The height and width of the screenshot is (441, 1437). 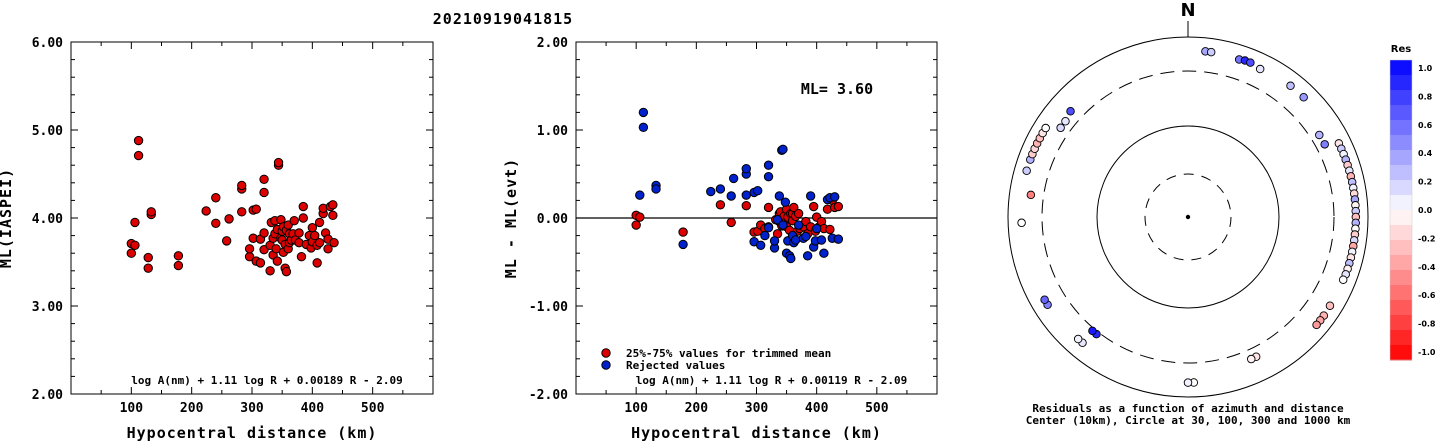 I want to click on colorbar-tick-label: 0.8, so click(x=1425, y=96).